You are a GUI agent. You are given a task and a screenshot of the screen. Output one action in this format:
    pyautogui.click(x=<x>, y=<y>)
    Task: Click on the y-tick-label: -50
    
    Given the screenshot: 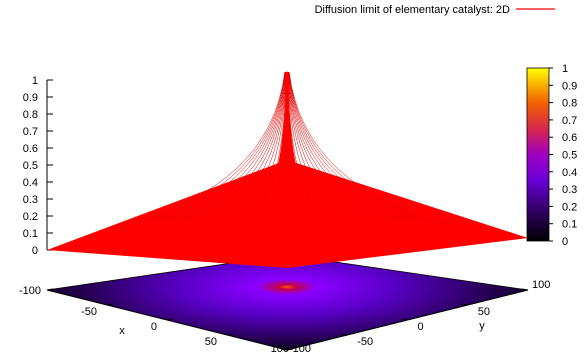 What is the action you would take?
    pyautogui.click(x=365, y=342)
    